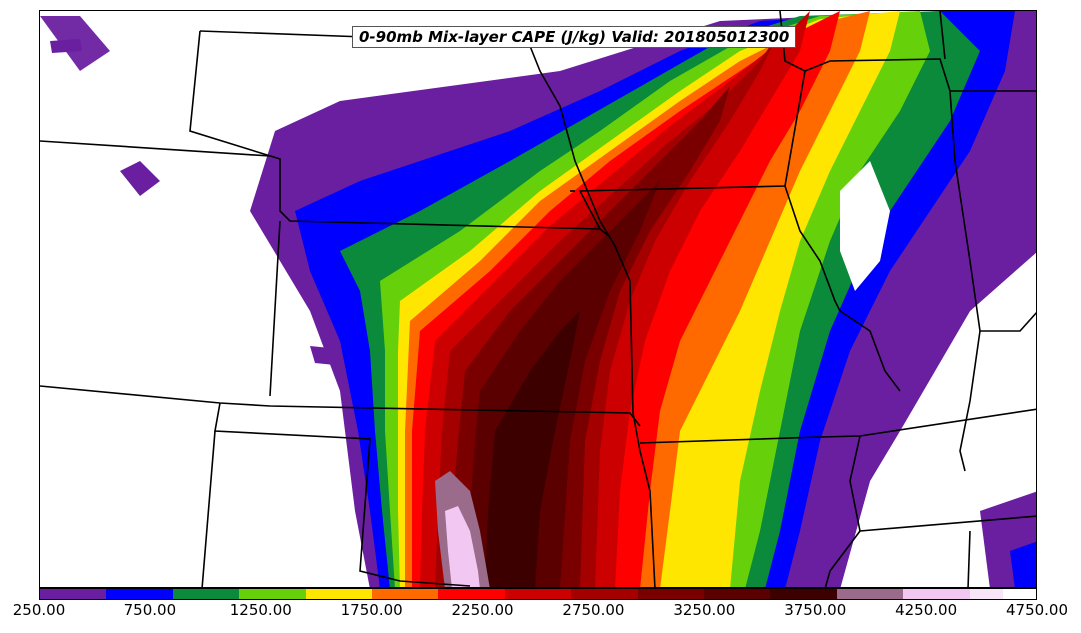  What do you see at coordinates (704, 610) in the screenshot?
I see `colorbar-tick-label: 3250.00` at bounding box center [704, 610].